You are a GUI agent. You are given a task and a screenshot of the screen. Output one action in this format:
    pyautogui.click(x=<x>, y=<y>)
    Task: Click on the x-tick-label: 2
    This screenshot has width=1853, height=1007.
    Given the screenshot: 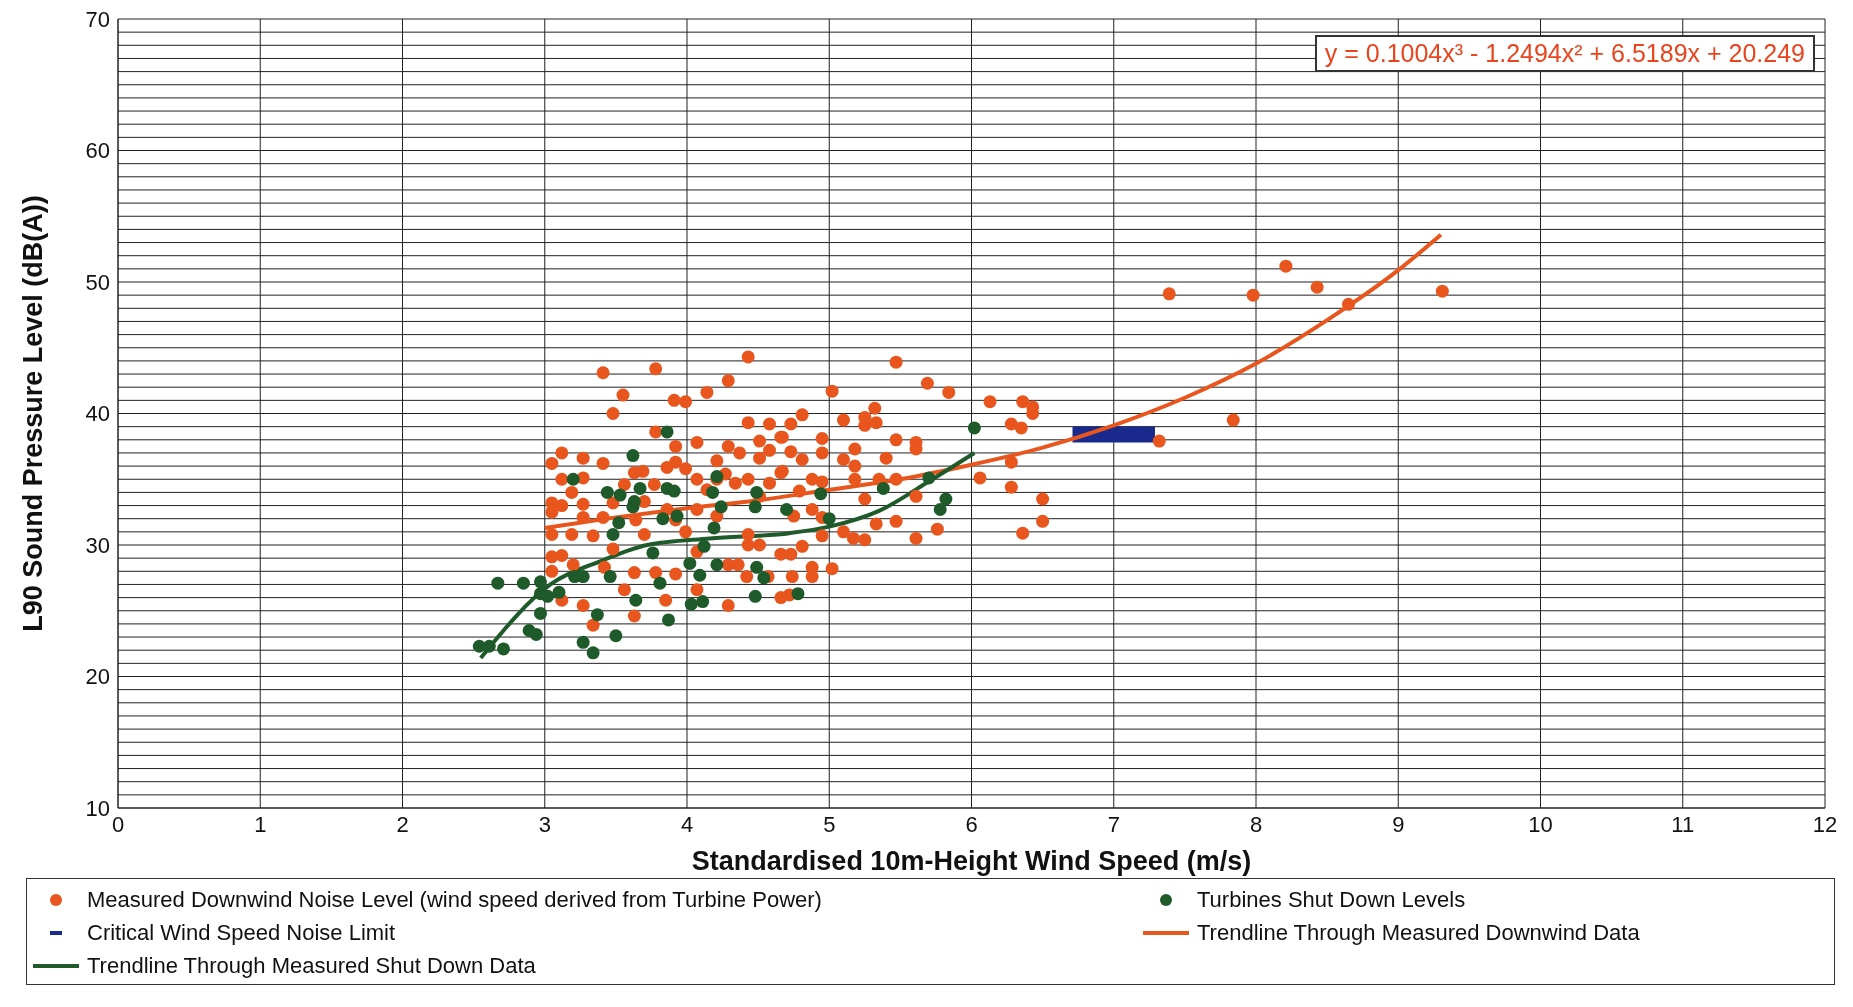 What is the action you would take?
    pyautogui.click(x=402, y=824)
    